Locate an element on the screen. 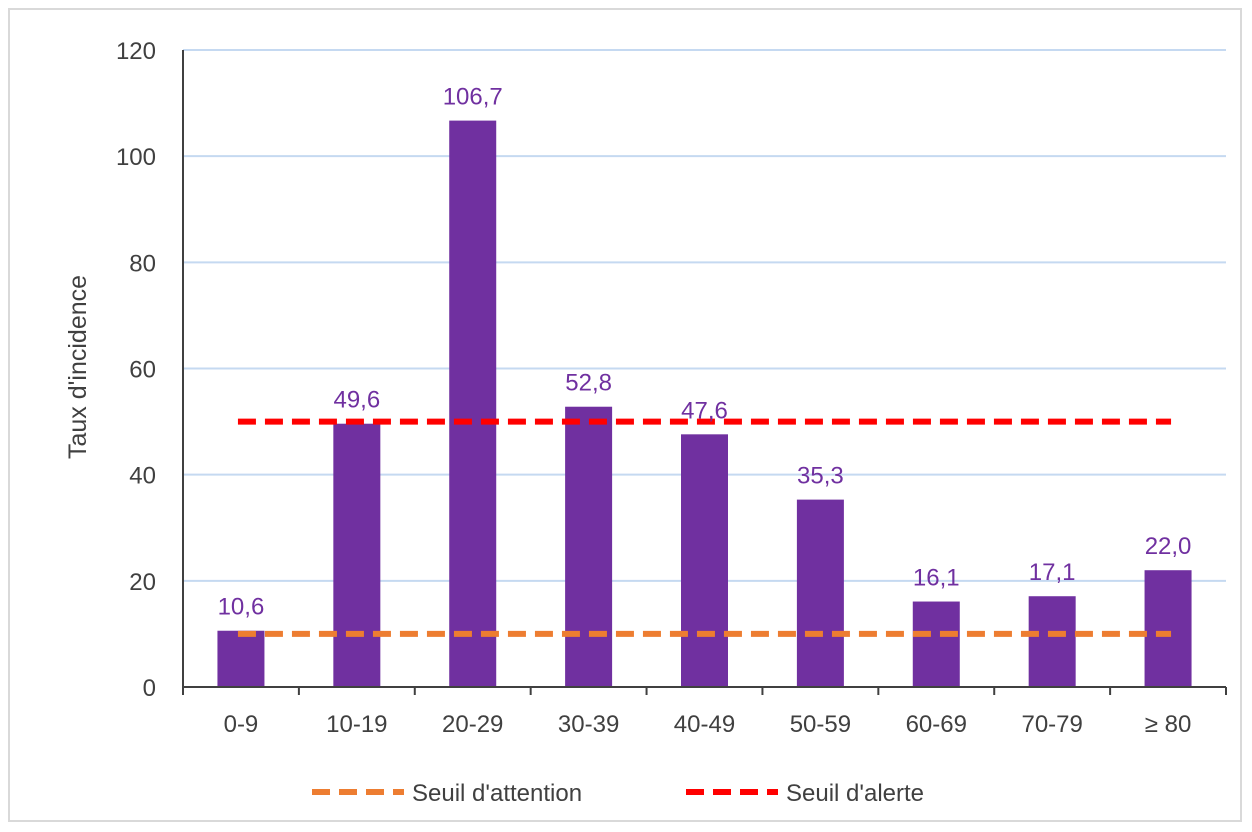  data-label: 17,1 is located at coordinates (1052, 572).